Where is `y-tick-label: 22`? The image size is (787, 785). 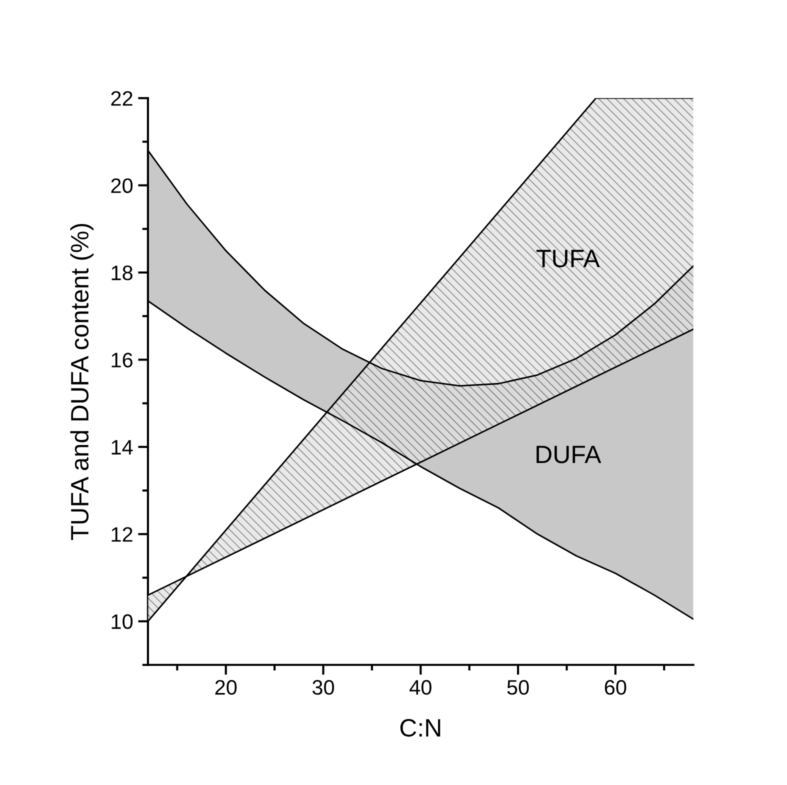
y-tick-label: 22 is located at coordinates (121, 98).